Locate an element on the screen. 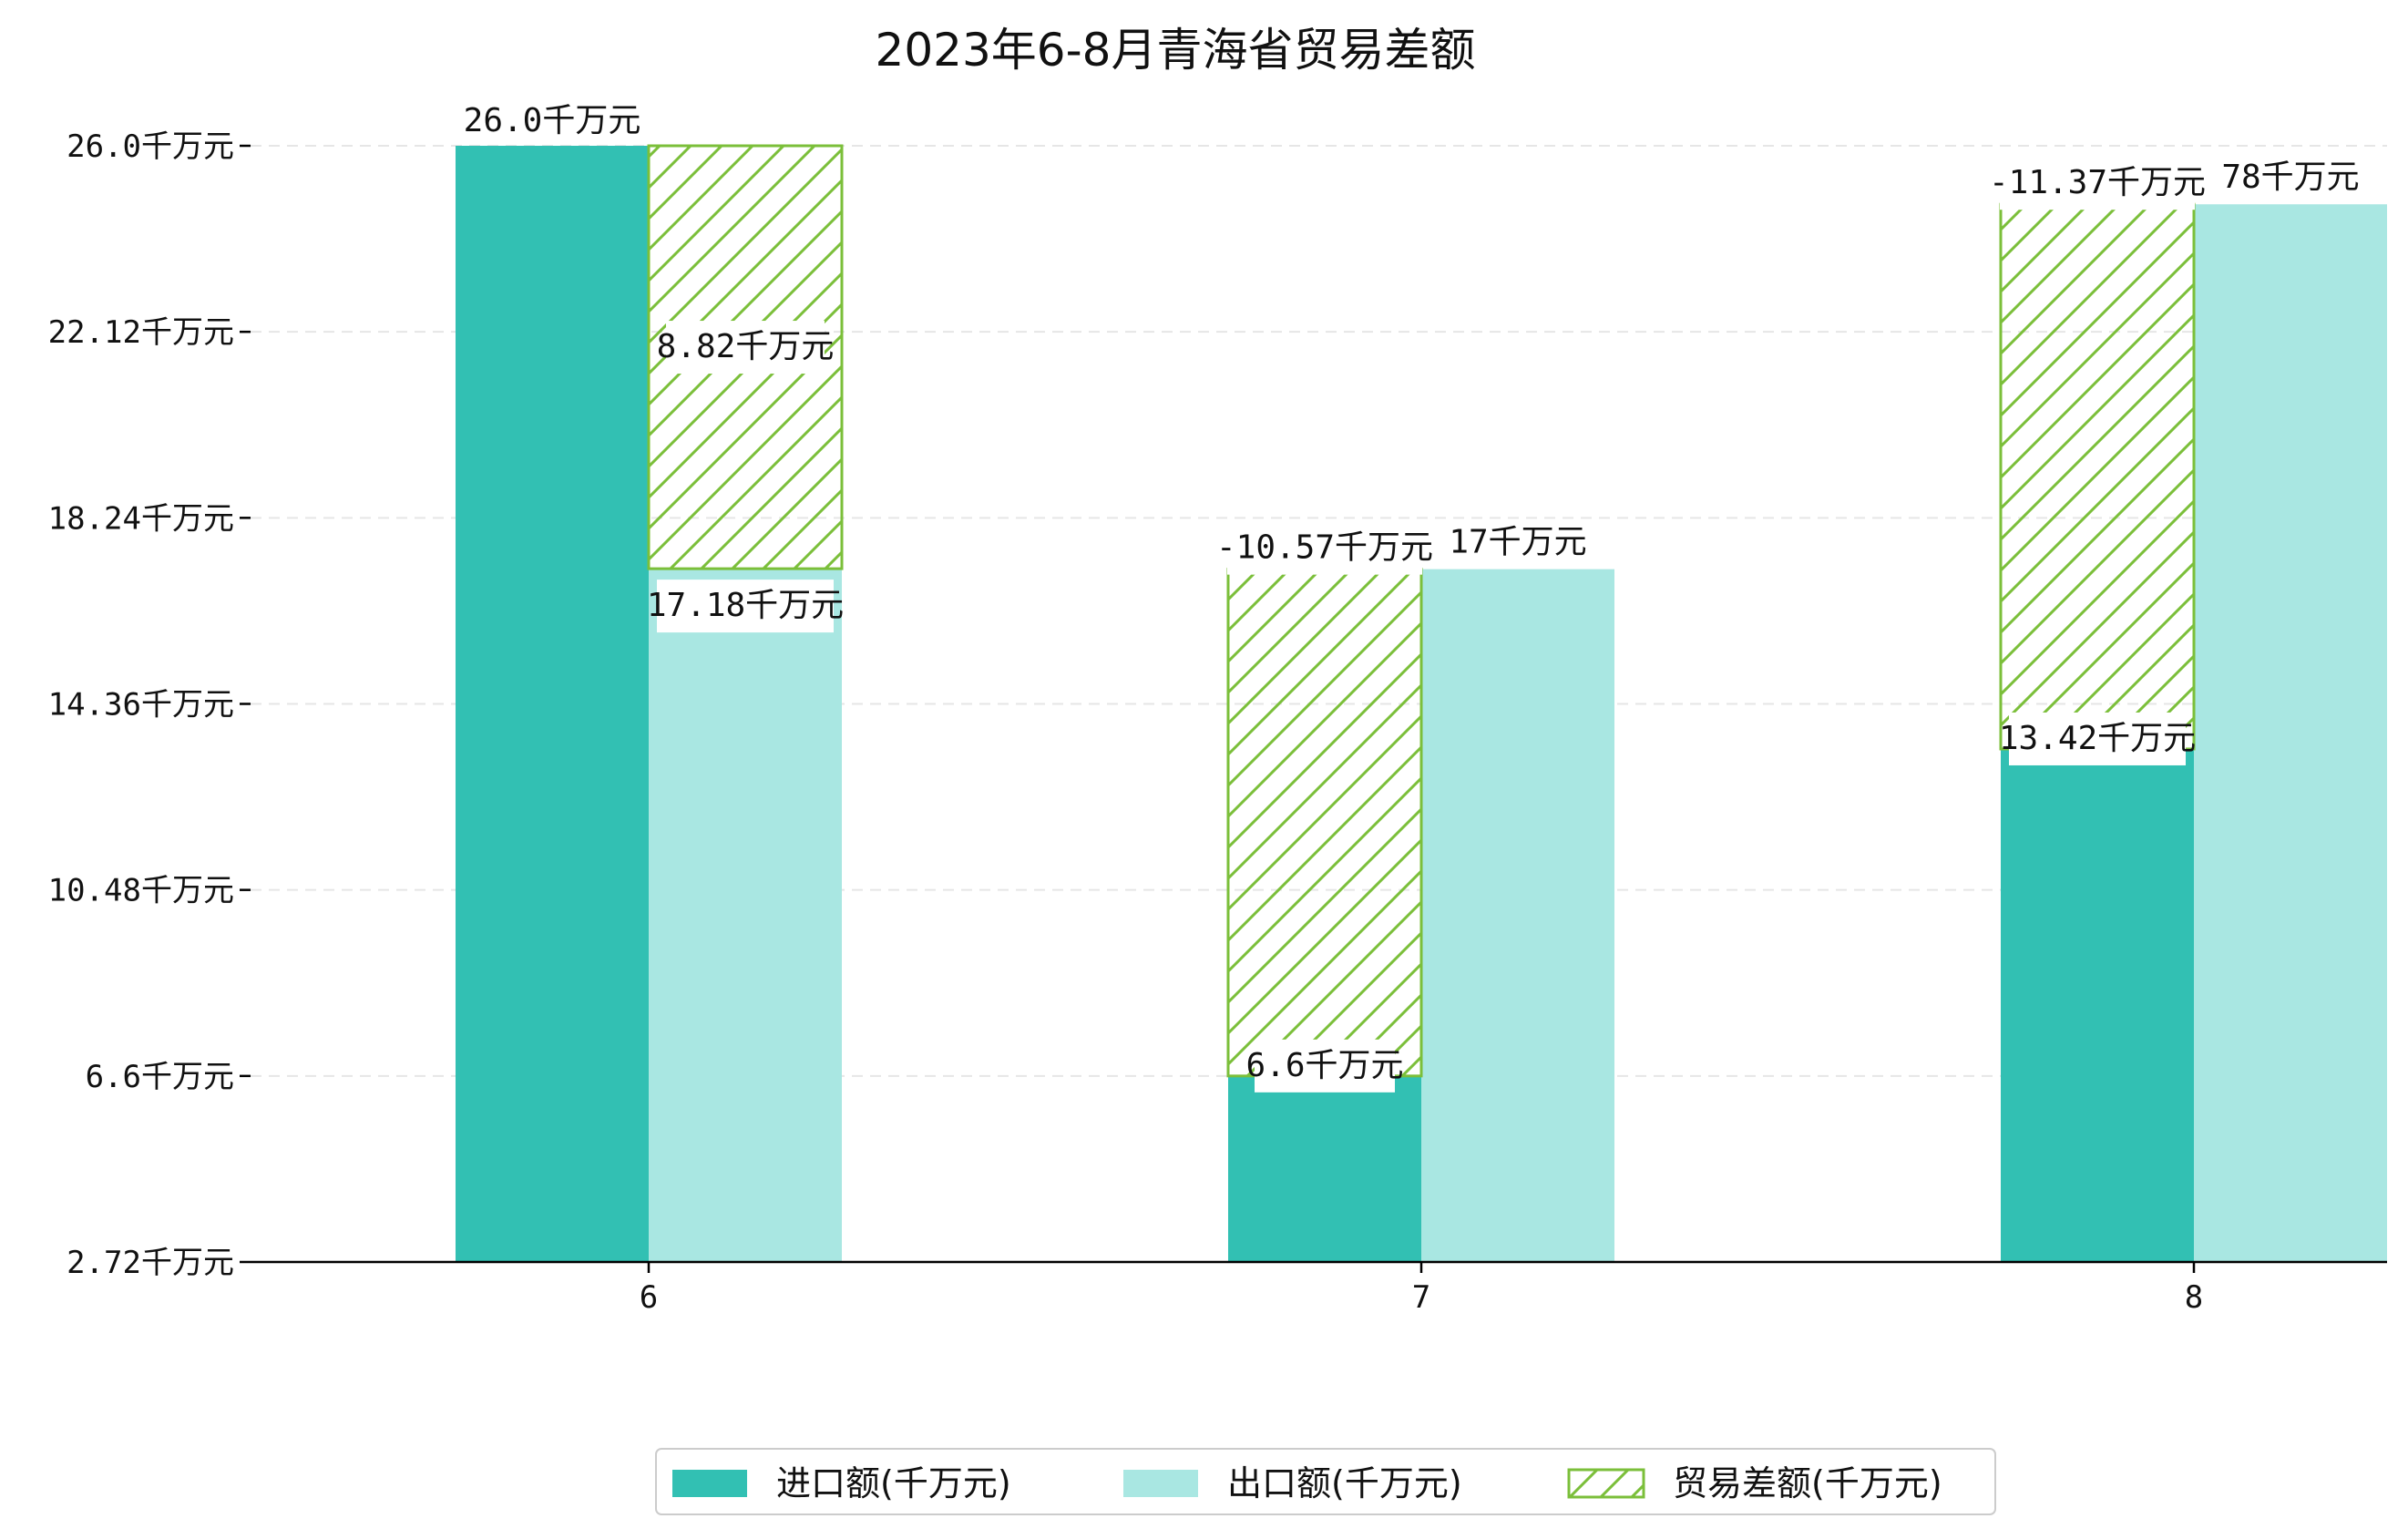  y-tick-label: 6.6千万元 is located at coordinates (160, 1077).